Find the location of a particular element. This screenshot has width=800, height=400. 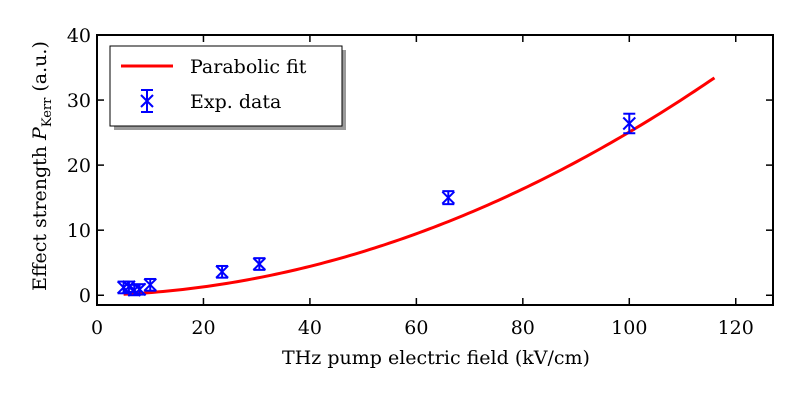

x-tick-label: 20 is located at coordinates (203, 328).